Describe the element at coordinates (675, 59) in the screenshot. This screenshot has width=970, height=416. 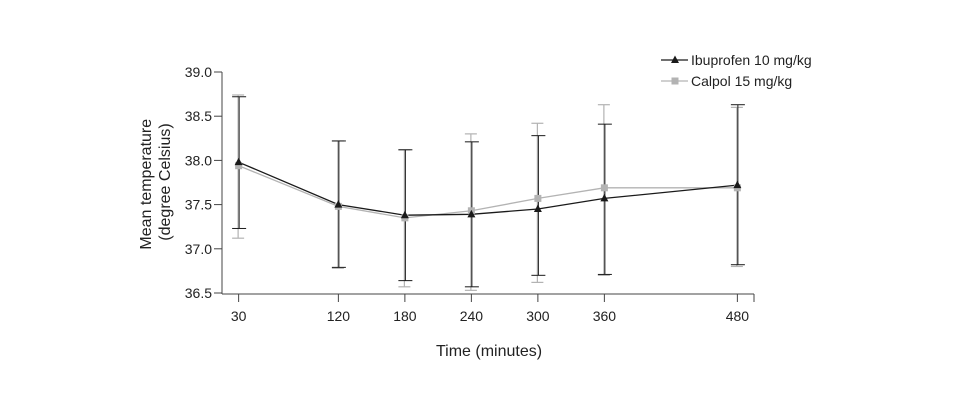
I see `legend-ibuprofen-marker` at that location.